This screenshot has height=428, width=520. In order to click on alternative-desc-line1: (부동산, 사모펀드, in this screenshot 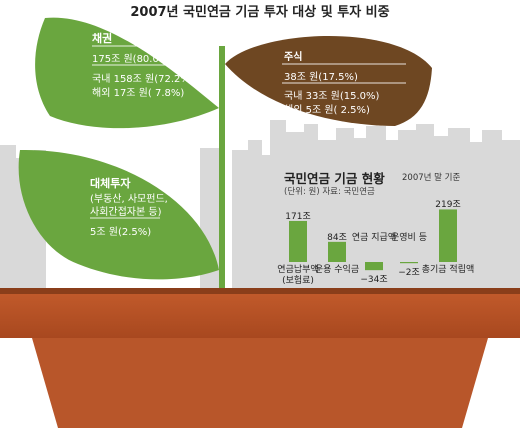, I will do `click(129, 199)`.